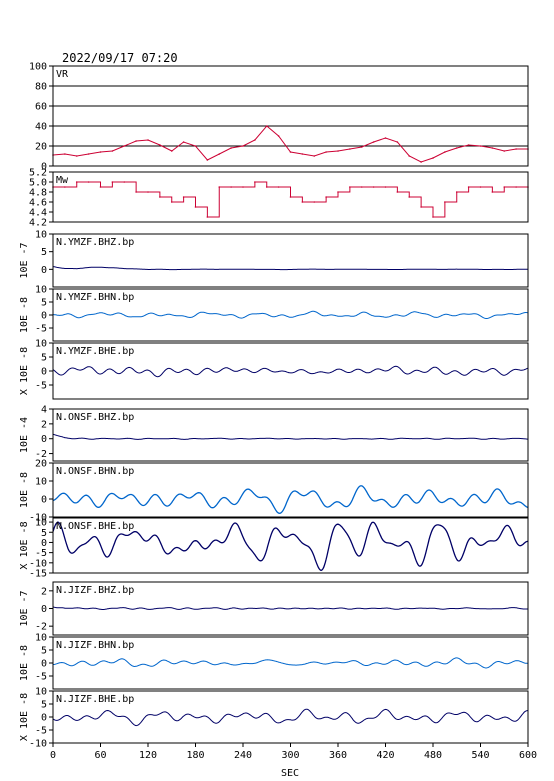  What do you see at coordinates (480, 755) in the screenshot?
I see `x-tick-label: 540` at bounding box center [480, 755].